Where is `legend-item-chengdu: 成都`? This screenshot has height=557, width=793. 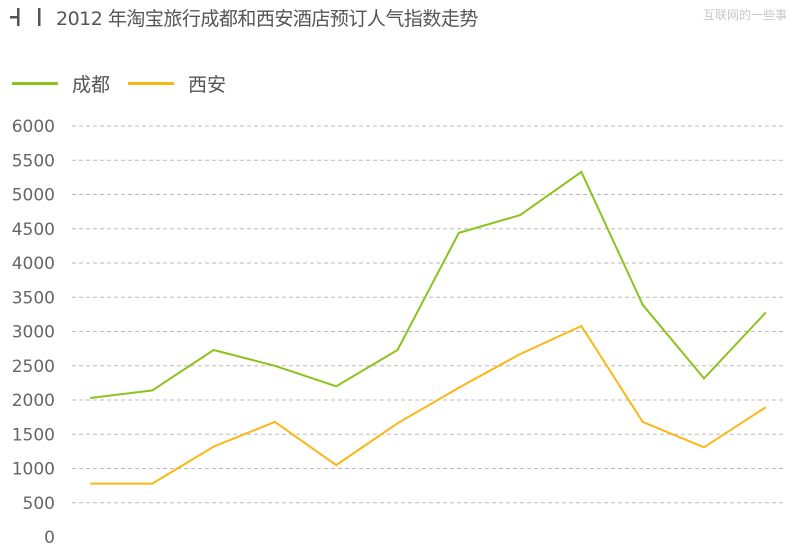 legend-item-chengdu: 成都 is located at coordinates (61, 83).